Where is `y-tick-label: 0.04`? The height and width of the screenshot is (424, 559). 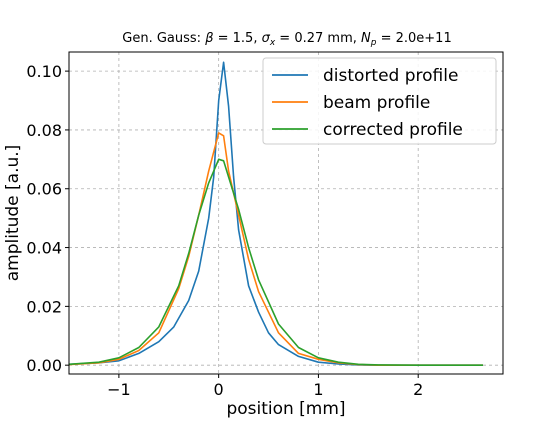 y-tick-label: 0.04 is located at coordinates (44, 248).